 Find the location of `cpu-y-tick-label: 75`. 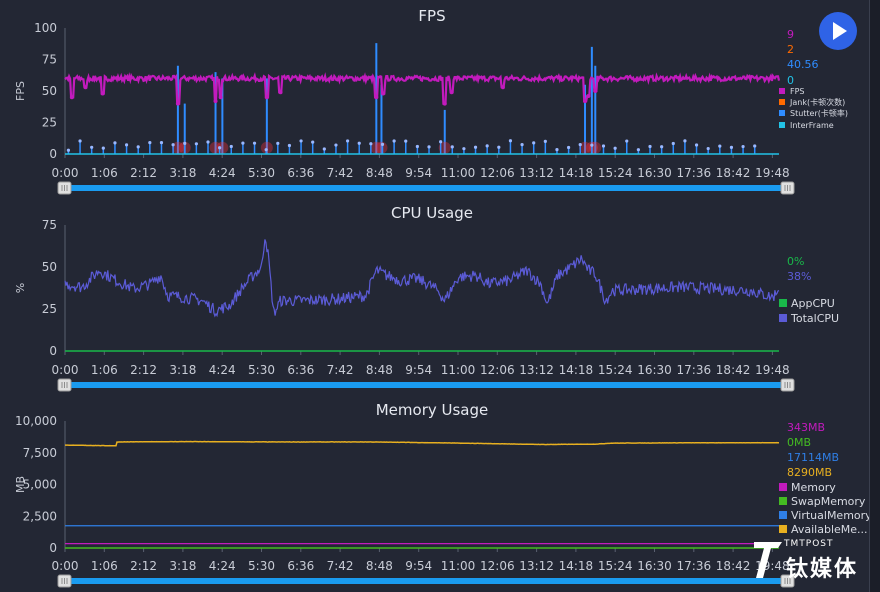

cpu-y-tick-label: 75 is located at coordinates (49, 225).